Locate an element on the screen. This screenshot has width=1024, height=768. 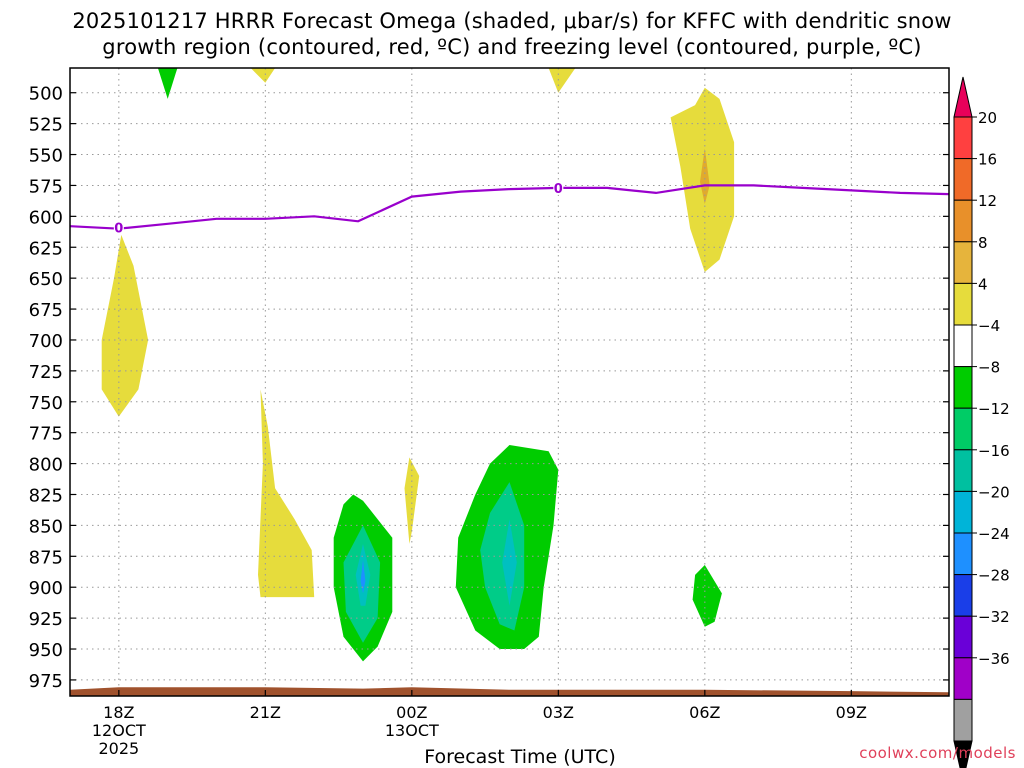
colorbar-label: −32 is located at coordinates (994, 617).